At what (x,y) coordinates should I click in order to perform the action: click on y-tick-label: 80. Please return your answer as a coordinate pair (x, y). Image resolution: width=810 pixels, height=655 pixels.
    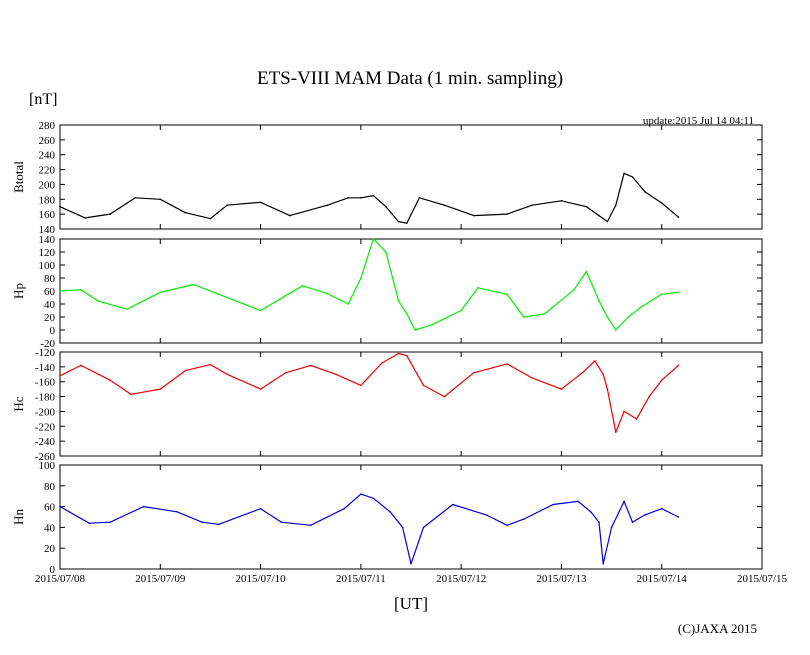
    Looking at the image, I should click on (50, 487).